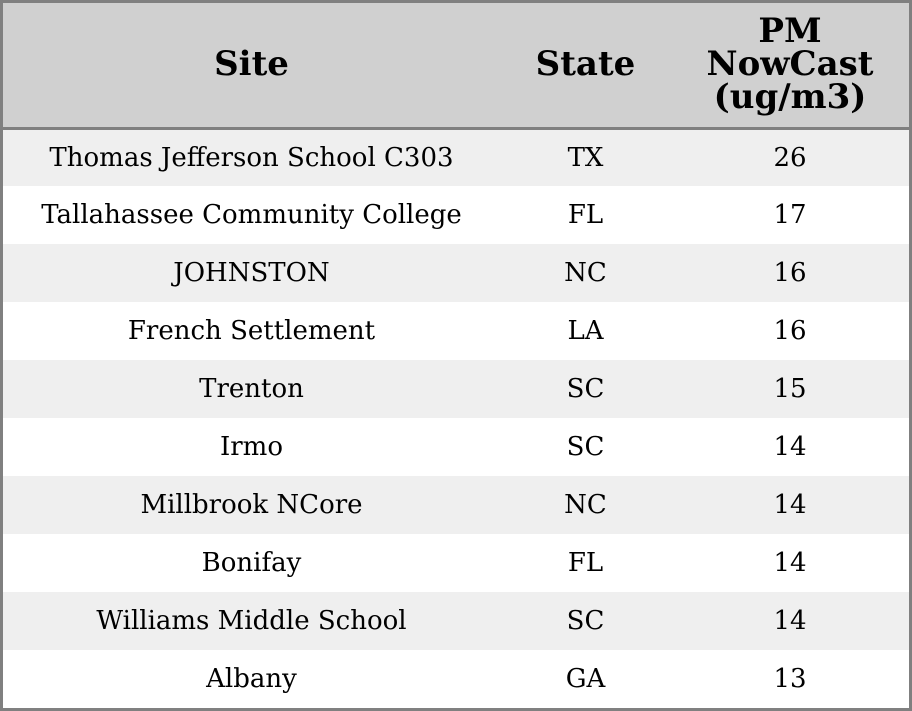 This screenshot has width=912, height=711. What do you see at coordinates (251, 273) in the screenshot?
I see `cell-site: JOHNSTON` at bounding box center [251, 273].